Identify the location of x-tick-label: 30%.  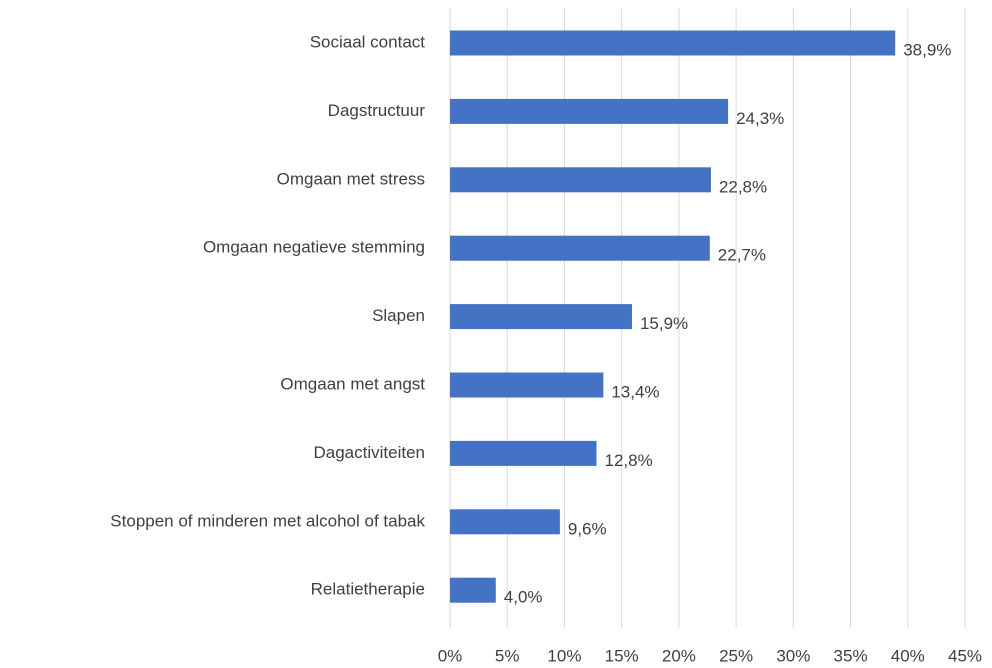
(793, 655).